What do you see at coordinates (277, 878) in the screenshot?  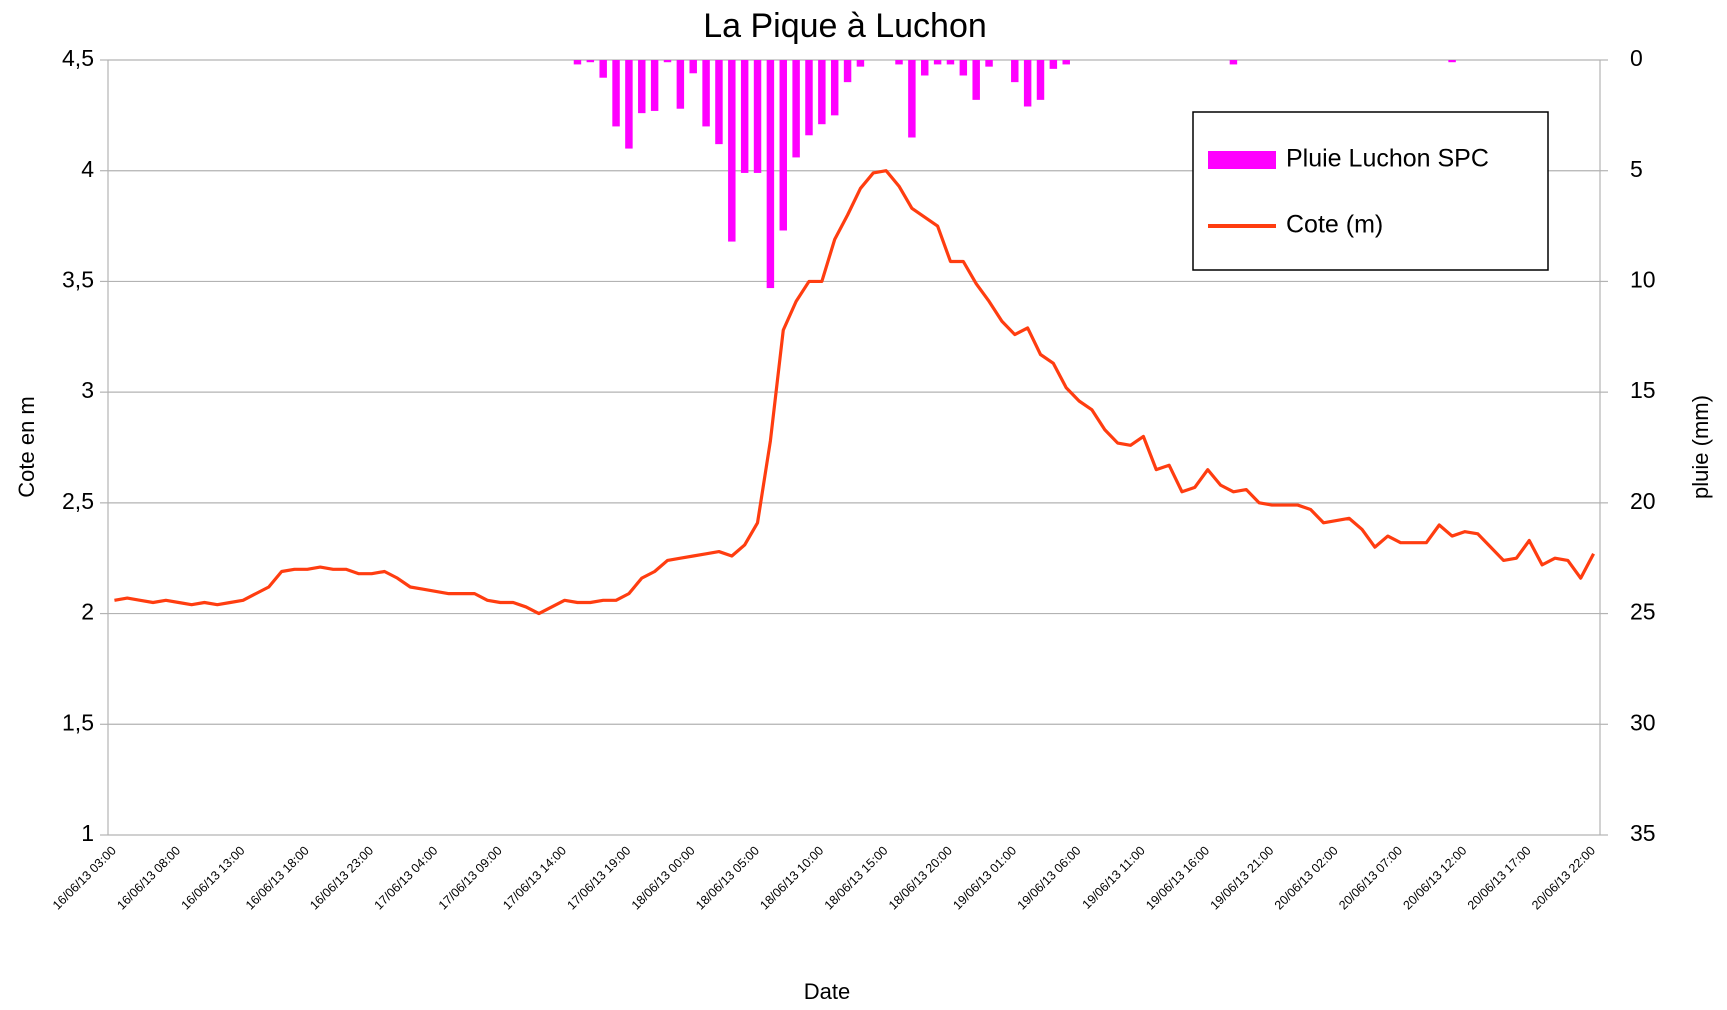 I see `x-tick-label: 16/06/13 18:00` at bounding box center [277, 878].